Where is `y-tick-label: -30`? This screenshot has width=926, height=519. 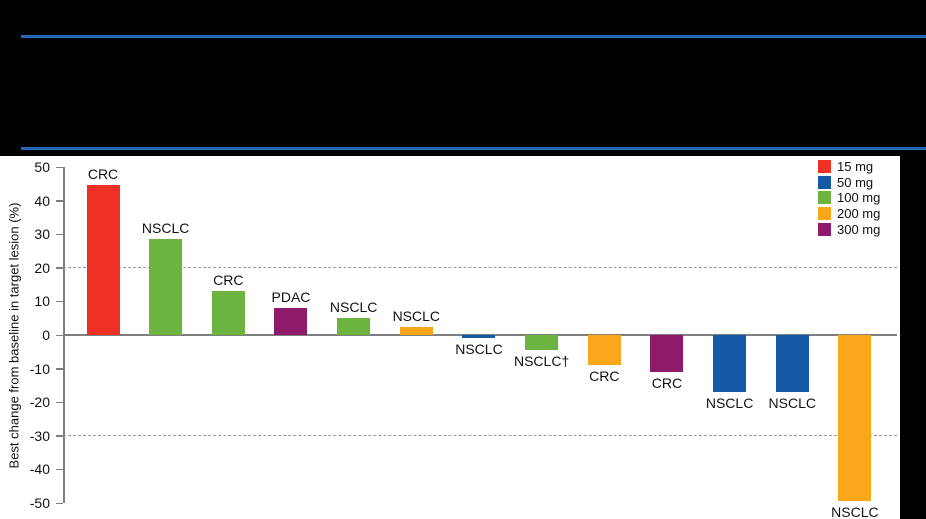 y-tick-label: -30 is located at coordinates (39, 435).